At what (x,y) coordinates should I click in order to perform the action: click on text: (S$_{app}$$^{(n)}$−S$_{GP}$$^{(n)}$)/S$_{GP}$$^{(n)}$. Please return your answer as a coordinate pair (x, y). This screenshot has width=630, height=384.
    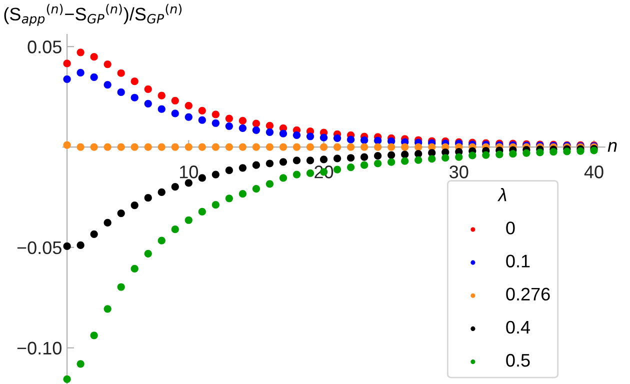
    Looking at the image, I should click on (93, 15).